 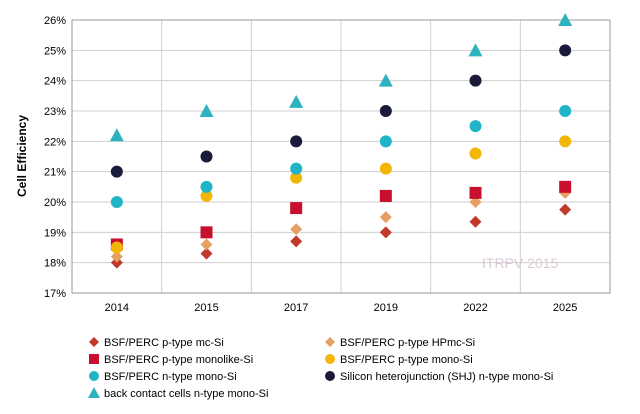 What do you see at coordinates (55, 203) in the screenshot?
I see `y-tick-label: 20%` at bounding box center [55, 203].